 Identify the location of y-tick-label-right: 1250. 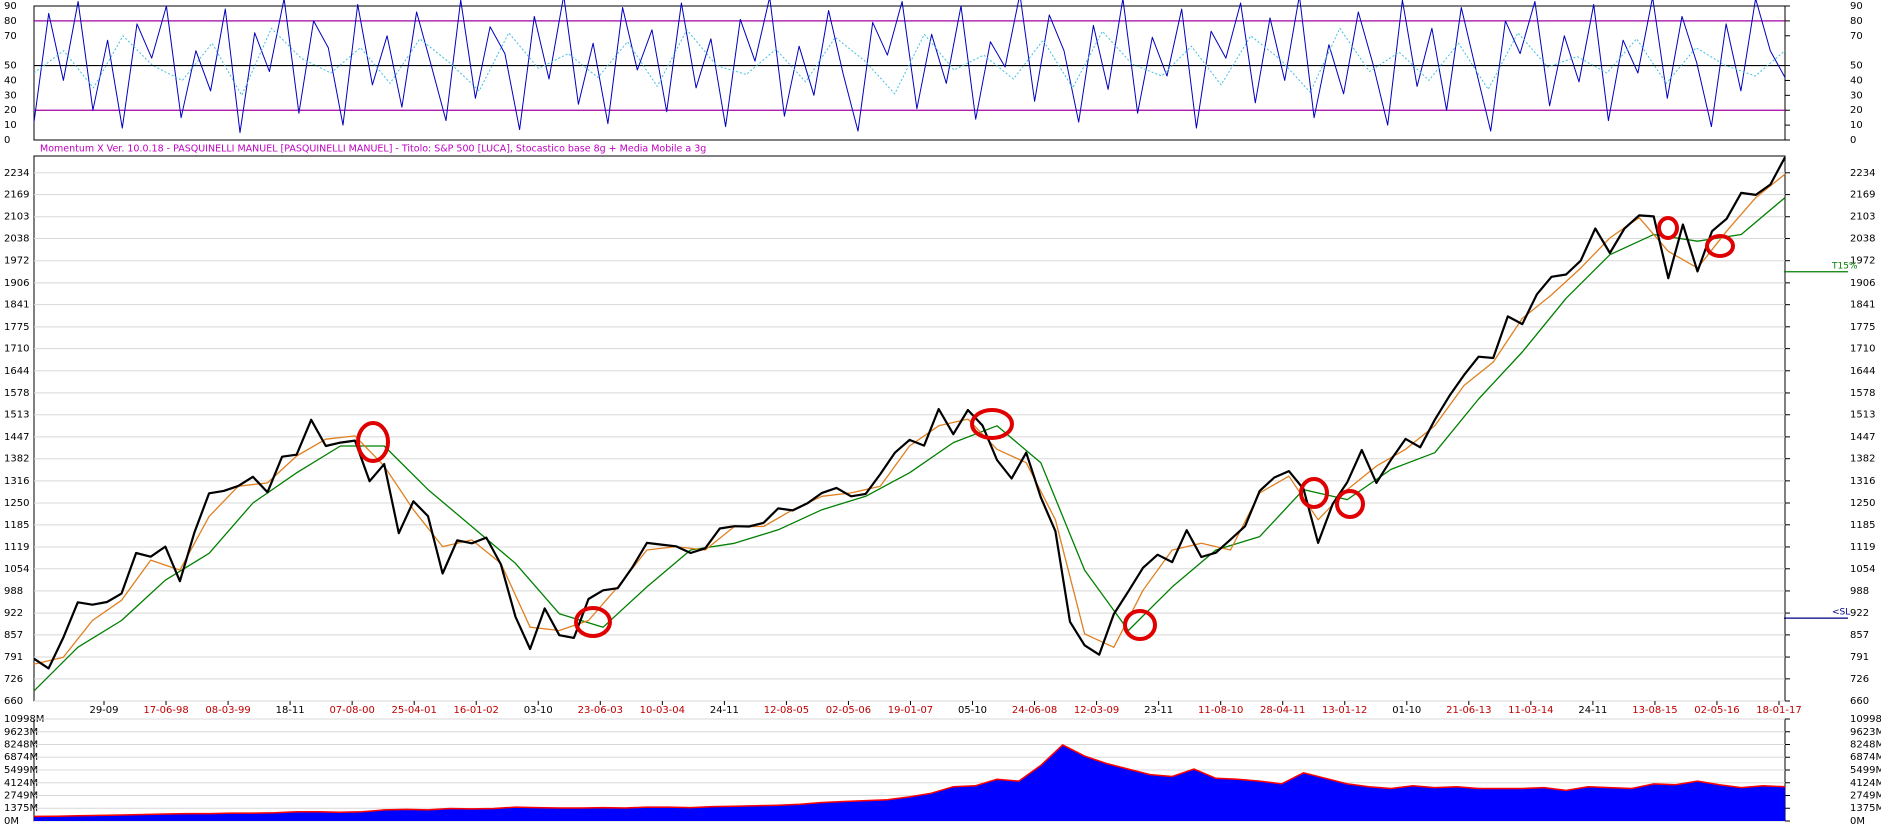
(1862, 503).